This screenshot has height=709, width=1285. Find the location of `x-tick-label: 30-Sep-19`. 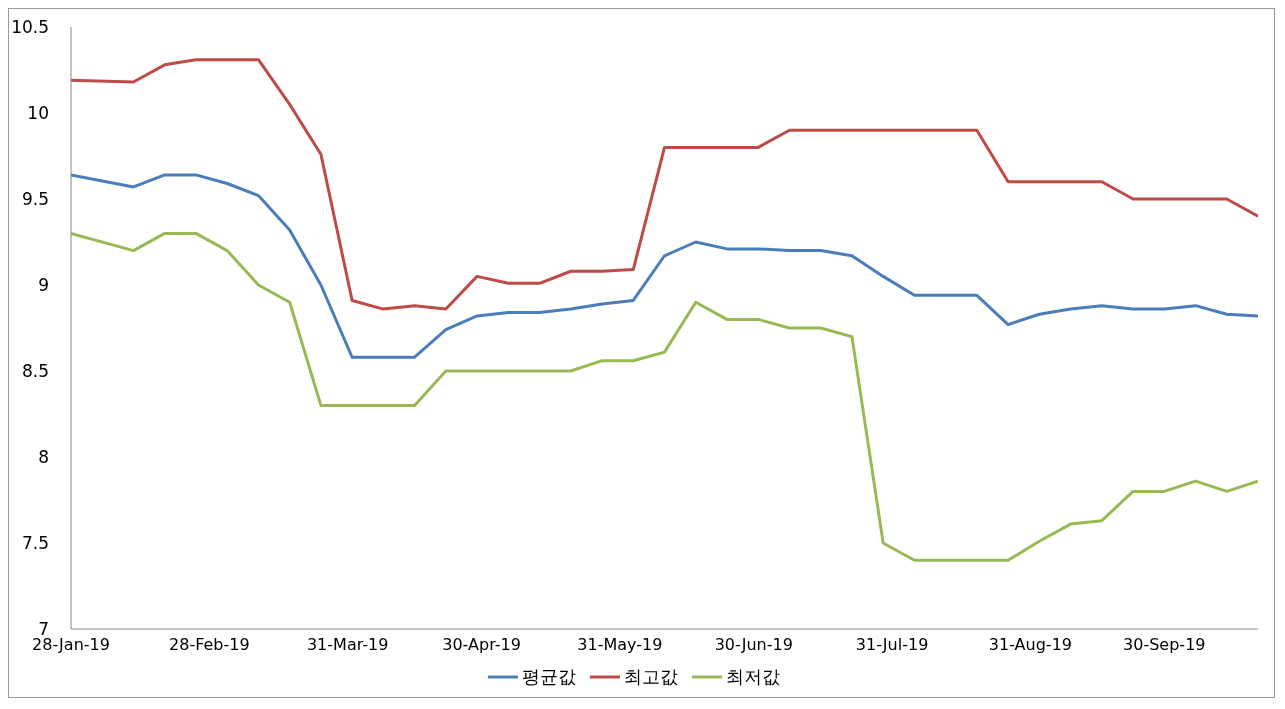

x-tick-label: 30-Sep-19 is located at coordinates (1164, 645).